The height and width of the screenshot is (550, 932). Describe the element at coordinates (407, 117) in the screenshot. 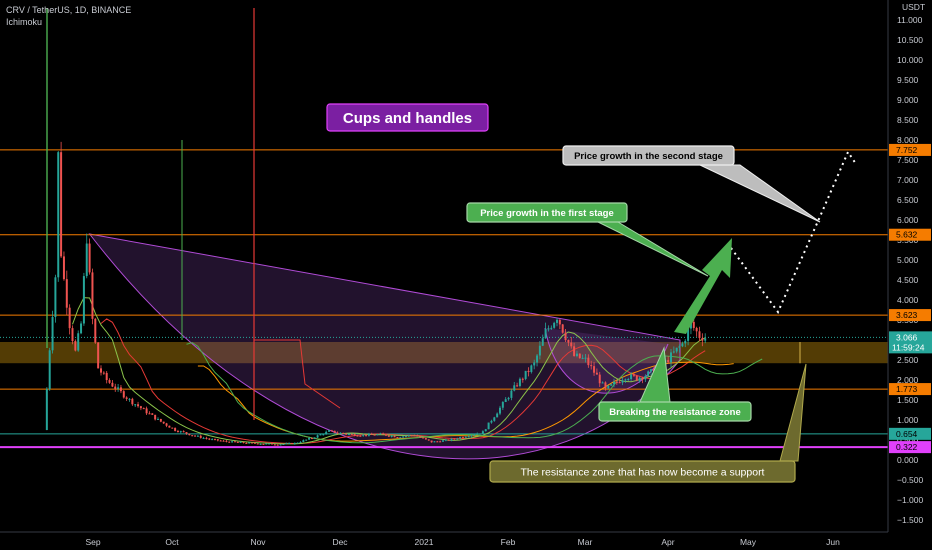

I see `annotation-title: Cups and handles` at that location.